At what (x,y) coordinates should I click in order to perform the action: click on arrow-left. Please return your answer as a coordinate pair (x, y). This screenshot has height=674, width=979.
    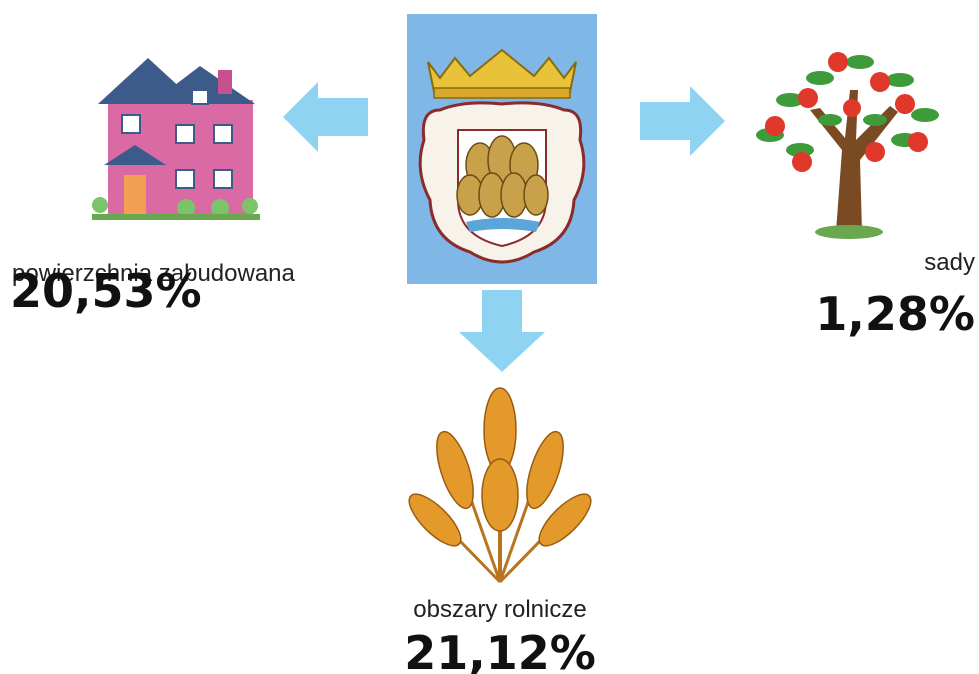
    Looking at the image, I should click on (325, 117).